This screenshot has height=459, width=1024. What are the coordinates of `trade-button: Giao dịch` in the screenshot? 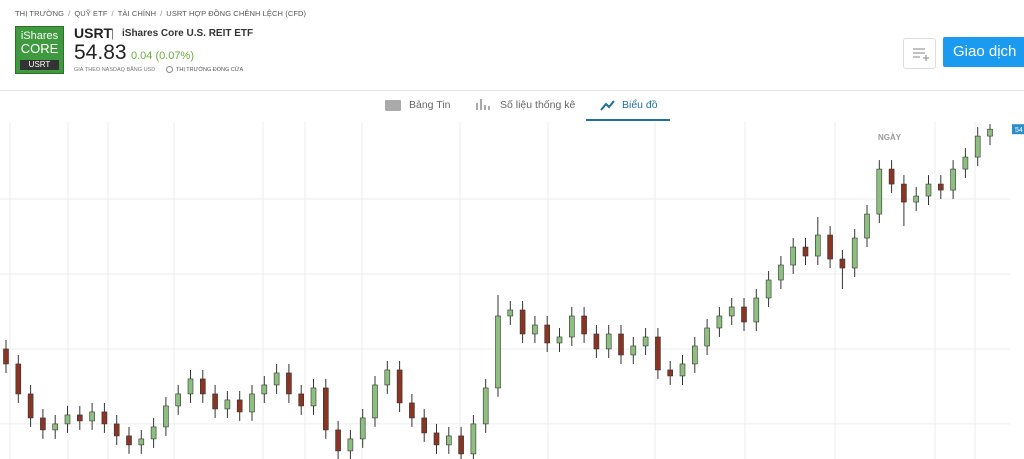 It's located at (983, 52).